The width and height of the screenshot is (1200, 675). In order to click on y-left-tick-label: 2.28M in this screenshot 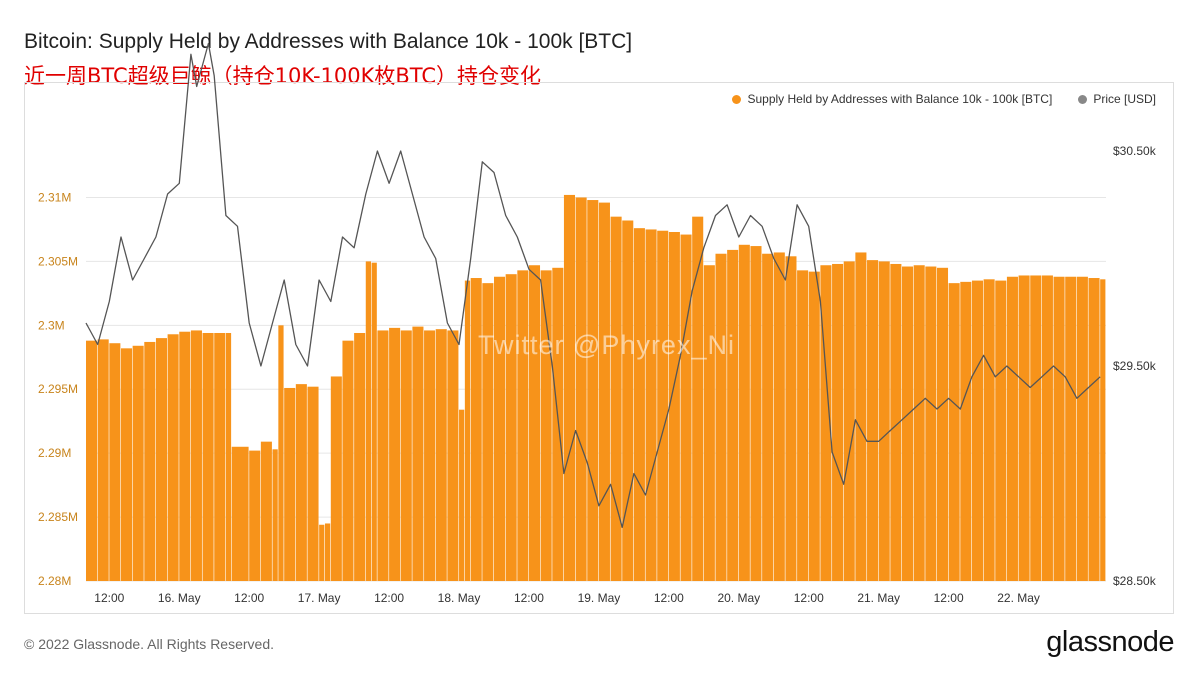, I will do `click(54, 581)`.